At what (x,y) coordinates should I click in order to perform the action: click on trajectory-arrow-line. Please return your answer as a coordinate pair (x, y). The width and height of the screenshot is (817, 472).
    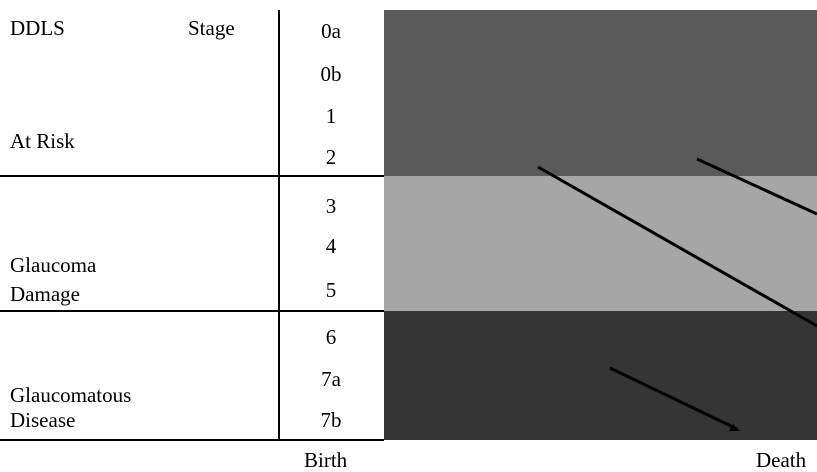
    Looking at the image, I should click on (671, 397).